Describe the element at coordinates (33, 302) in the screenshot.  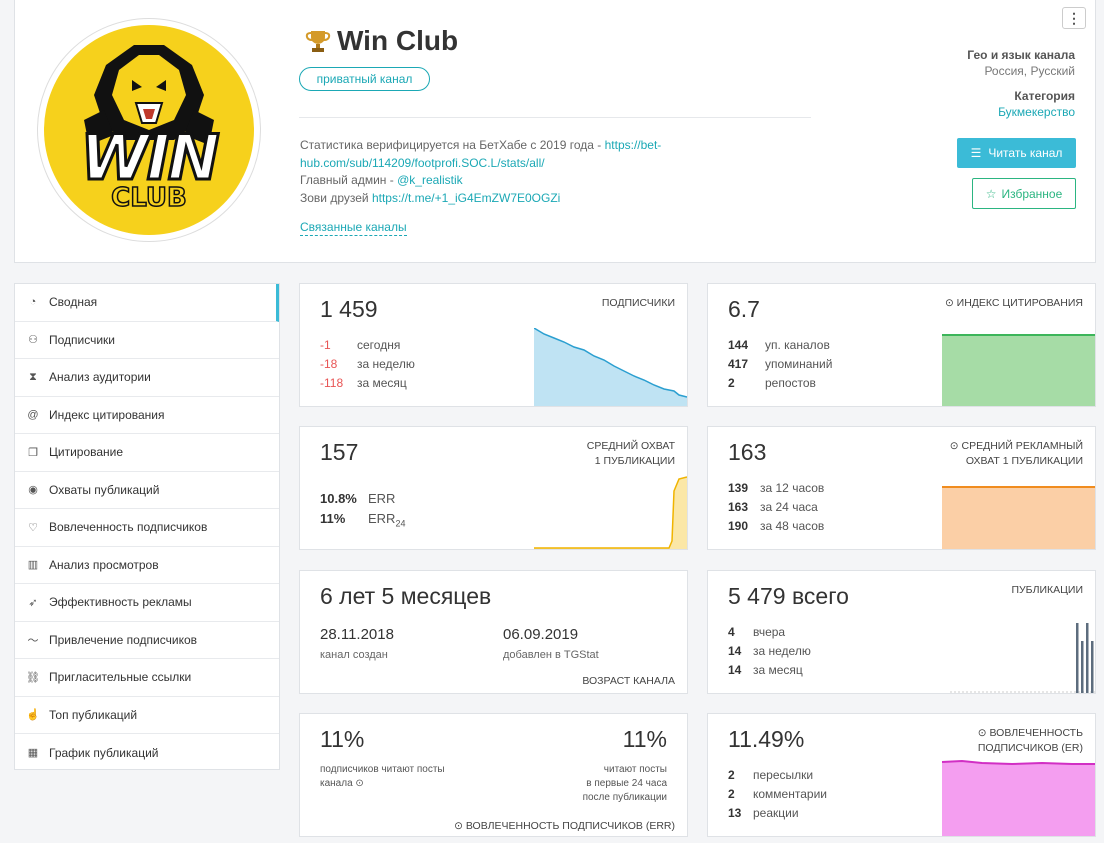
I see `gauge-icon: ◔` at that location.